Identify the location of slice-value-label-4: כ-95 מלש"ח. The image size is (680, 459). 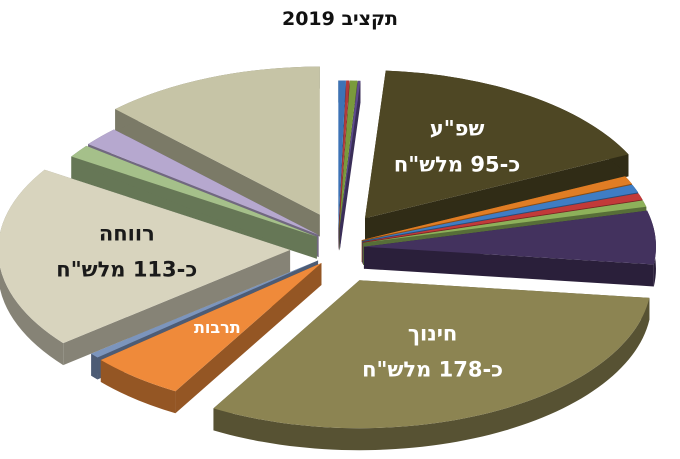
(457, 165).